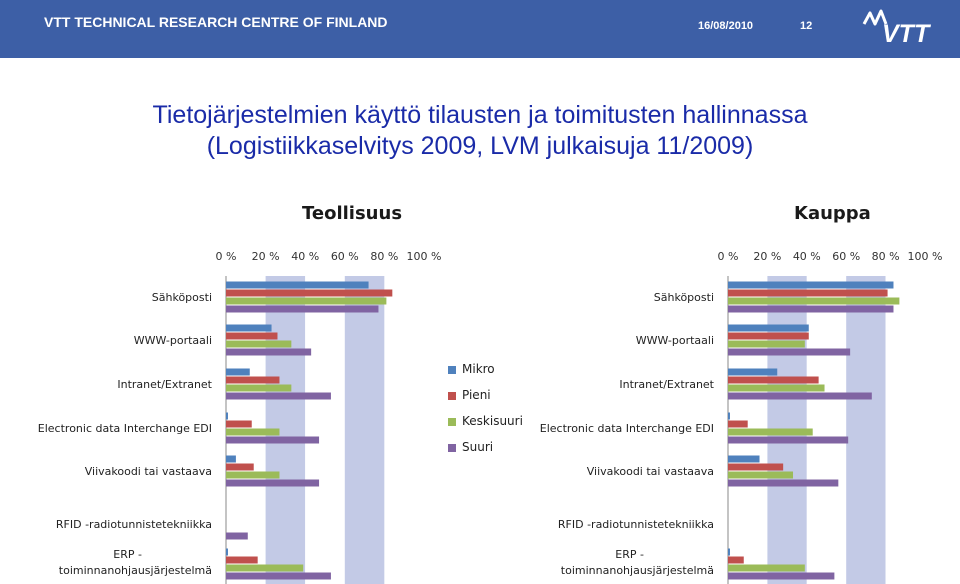  What do you see at coordinates (832, 213) in the screenshot?
I see `chart-title: Kauppa` at bounding box center [832, 213].